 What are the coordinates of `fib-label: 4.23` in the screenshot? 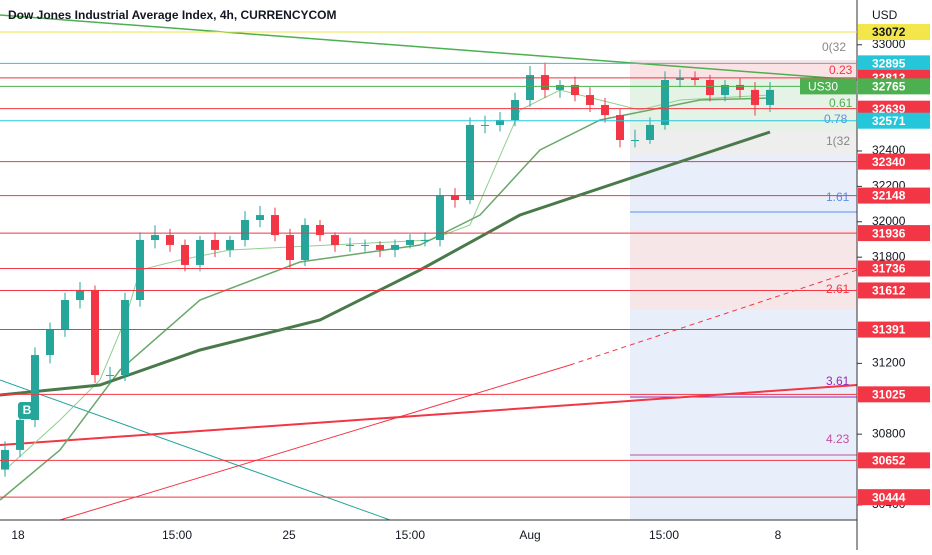 It's located at (838, 439).